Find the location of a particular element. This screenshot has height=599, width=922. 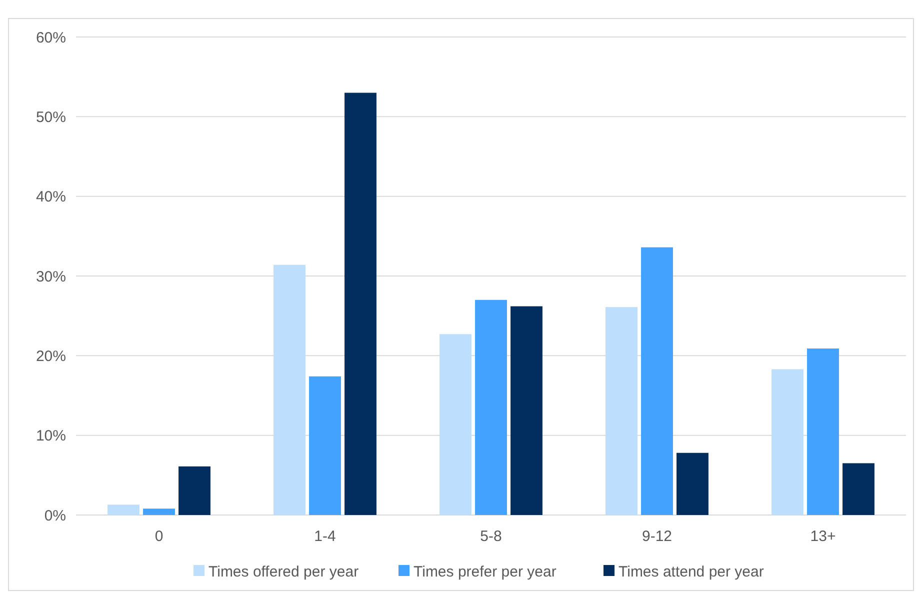

y-tick-label: 40% is located at coordinates (51, 197).